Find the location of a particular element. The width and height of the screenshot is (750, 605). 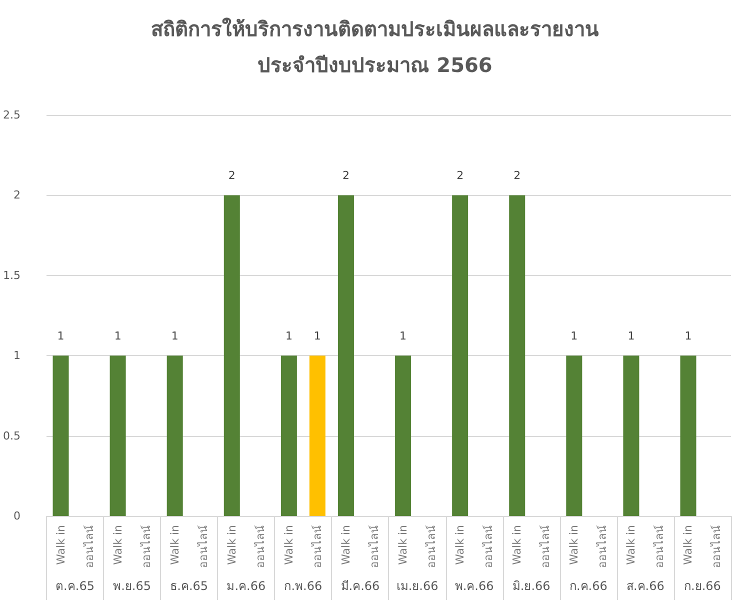

chart-title: สถิติการให้บริการงานติดตามประเมินผลและรายงาน is located at coordinates (375, 29).